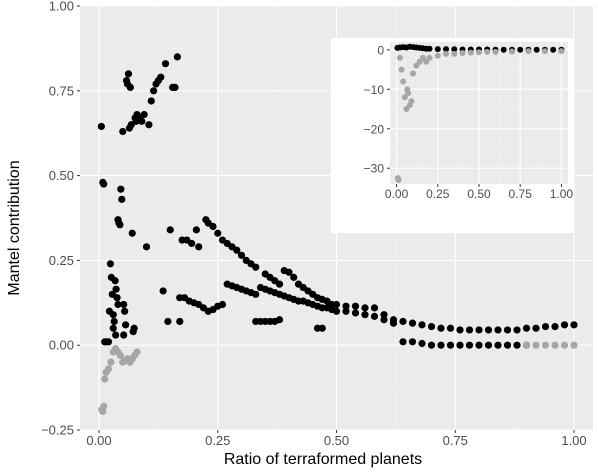  I want to click on main-x-tick-labels: 0.00 0.25 0.50 0.75 1.00, so click(336, 439).